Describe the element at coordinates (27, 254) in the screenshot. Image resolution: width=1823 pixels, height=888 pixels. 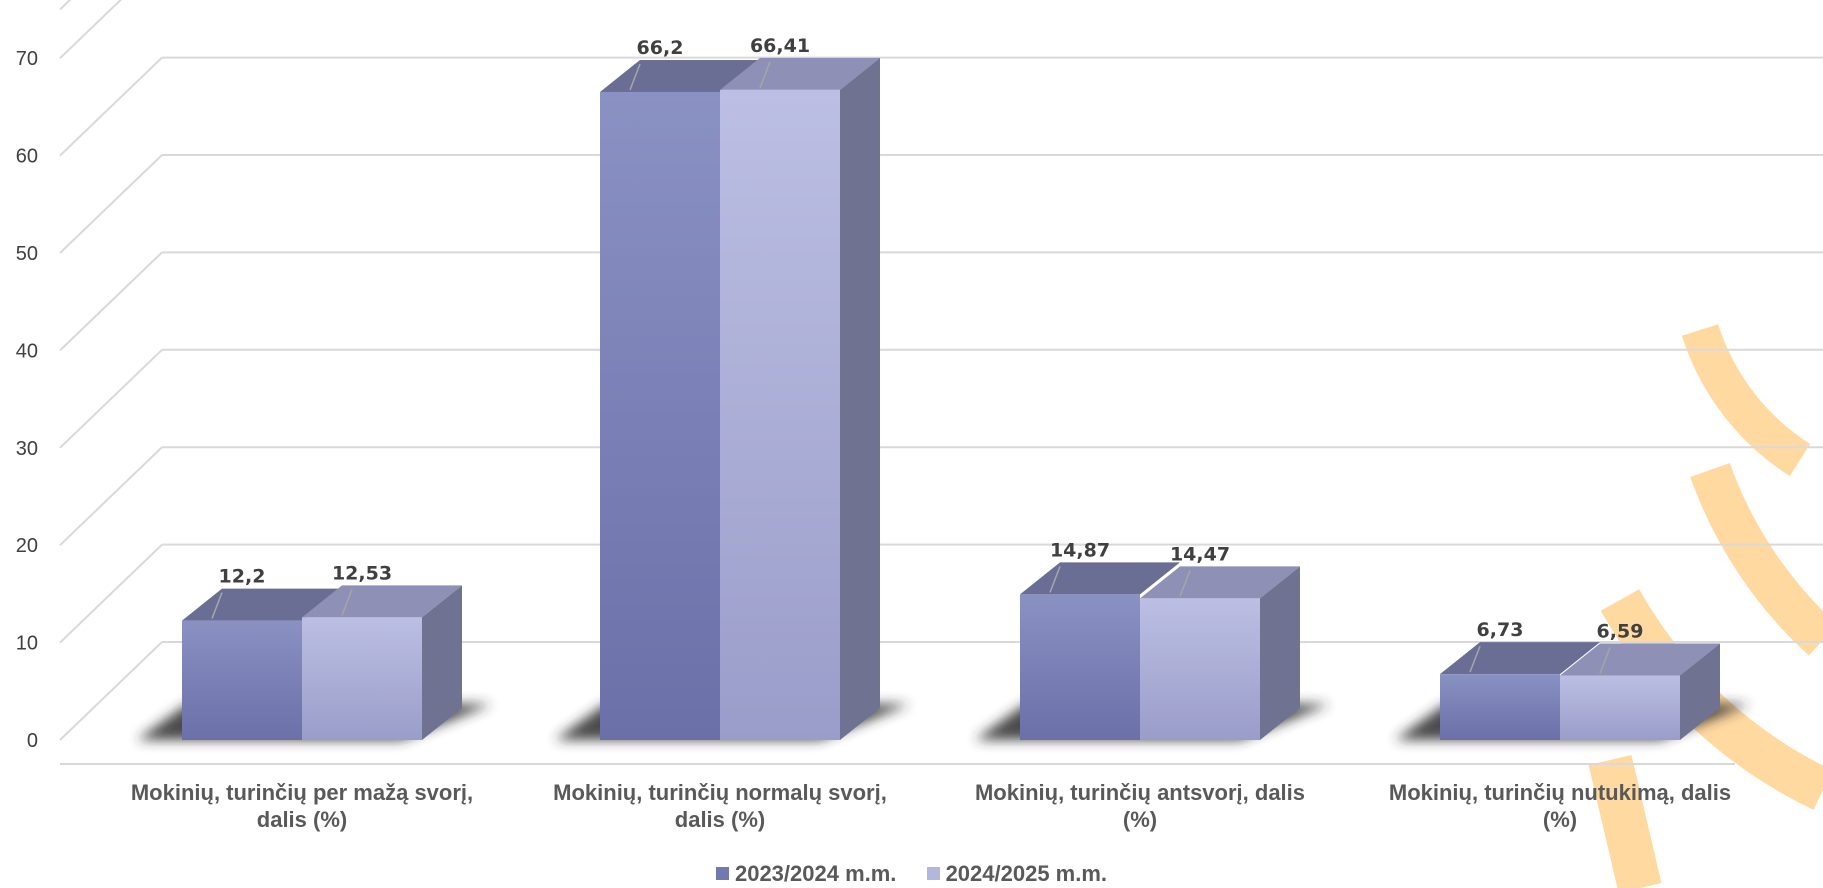
I see `y-tick-label: 50` at that location.